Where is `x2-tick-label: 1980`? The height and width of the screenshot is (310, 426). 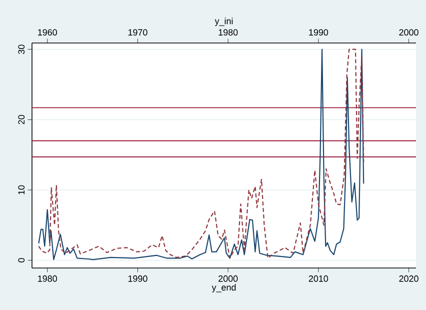
x2-tick-label: 1980 is located at coordinates (228, 32).